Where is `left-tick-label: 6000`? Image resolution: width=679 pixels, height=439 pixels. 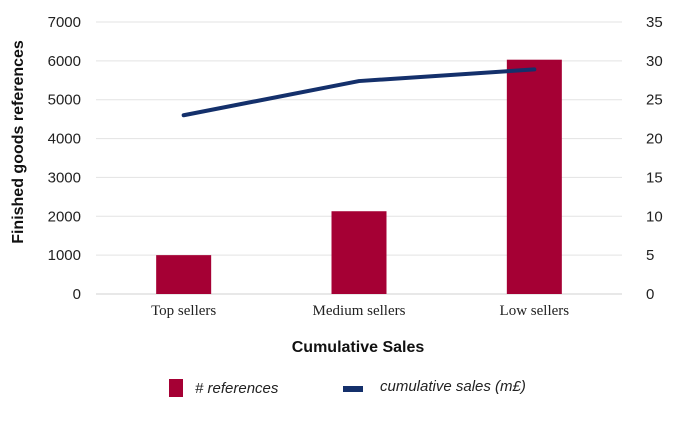
left-tick-label: 6000 is located at coordinates (64, 61).